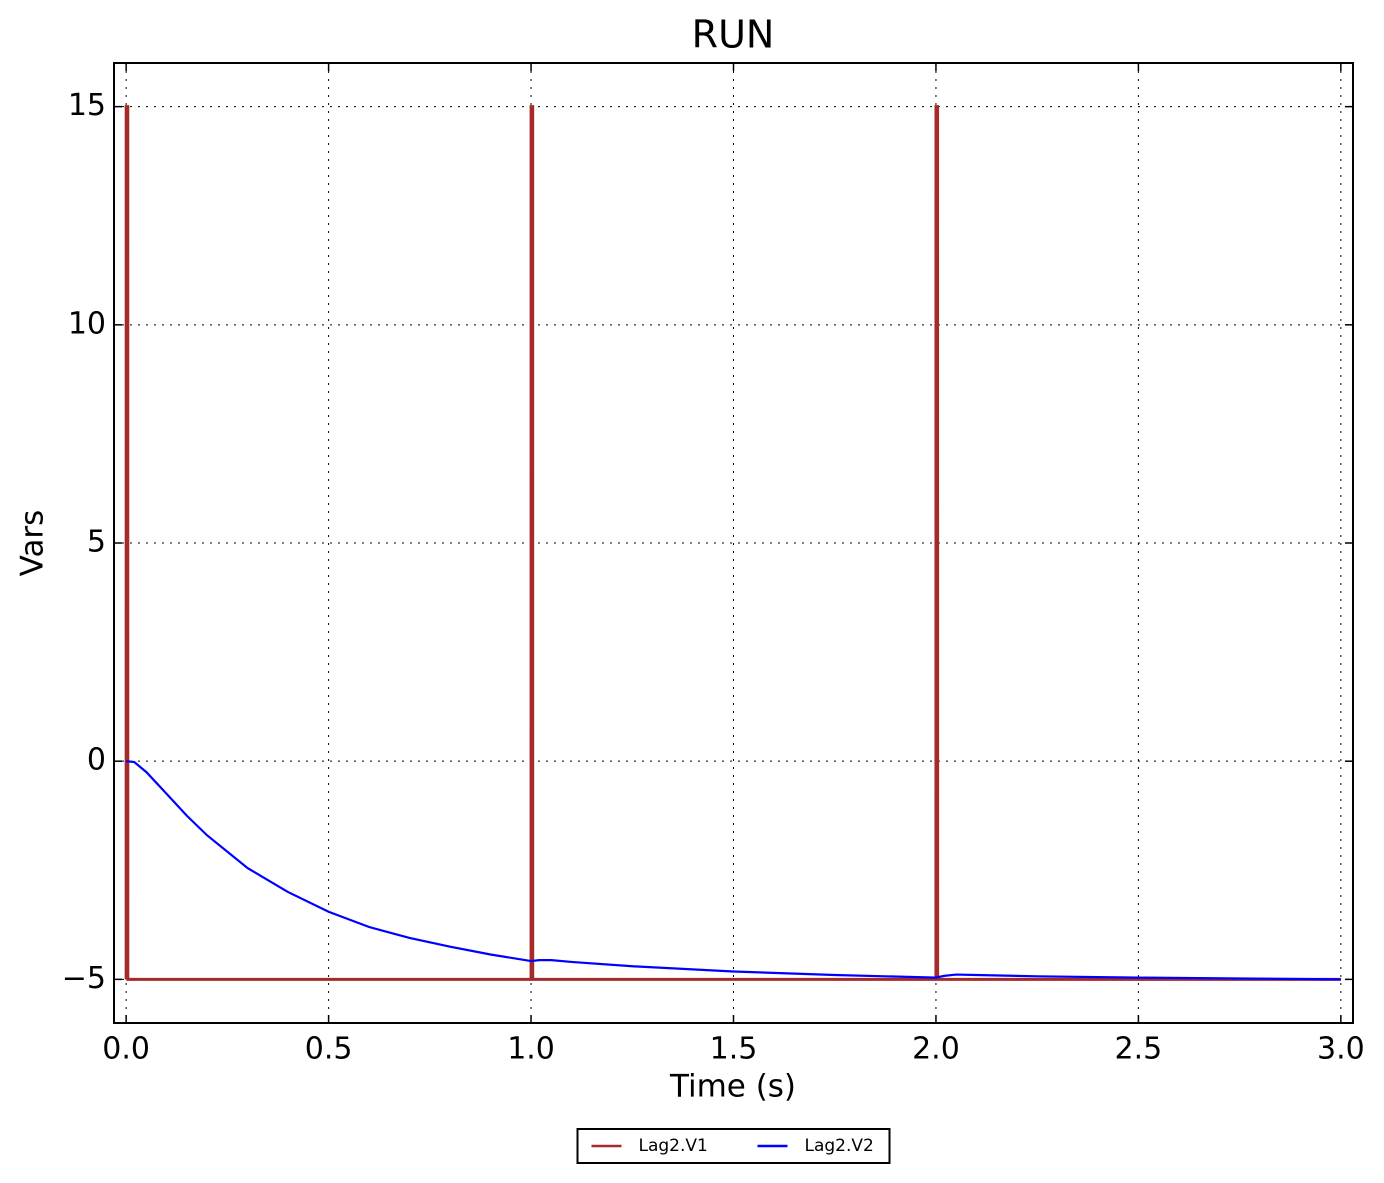 This screenshot has width=1384, height=1183. What do you see at coordinates (839, 1146) in the screenshot?
I see `legend-label: Lag2.V2` at bounding box center [839, 1146].